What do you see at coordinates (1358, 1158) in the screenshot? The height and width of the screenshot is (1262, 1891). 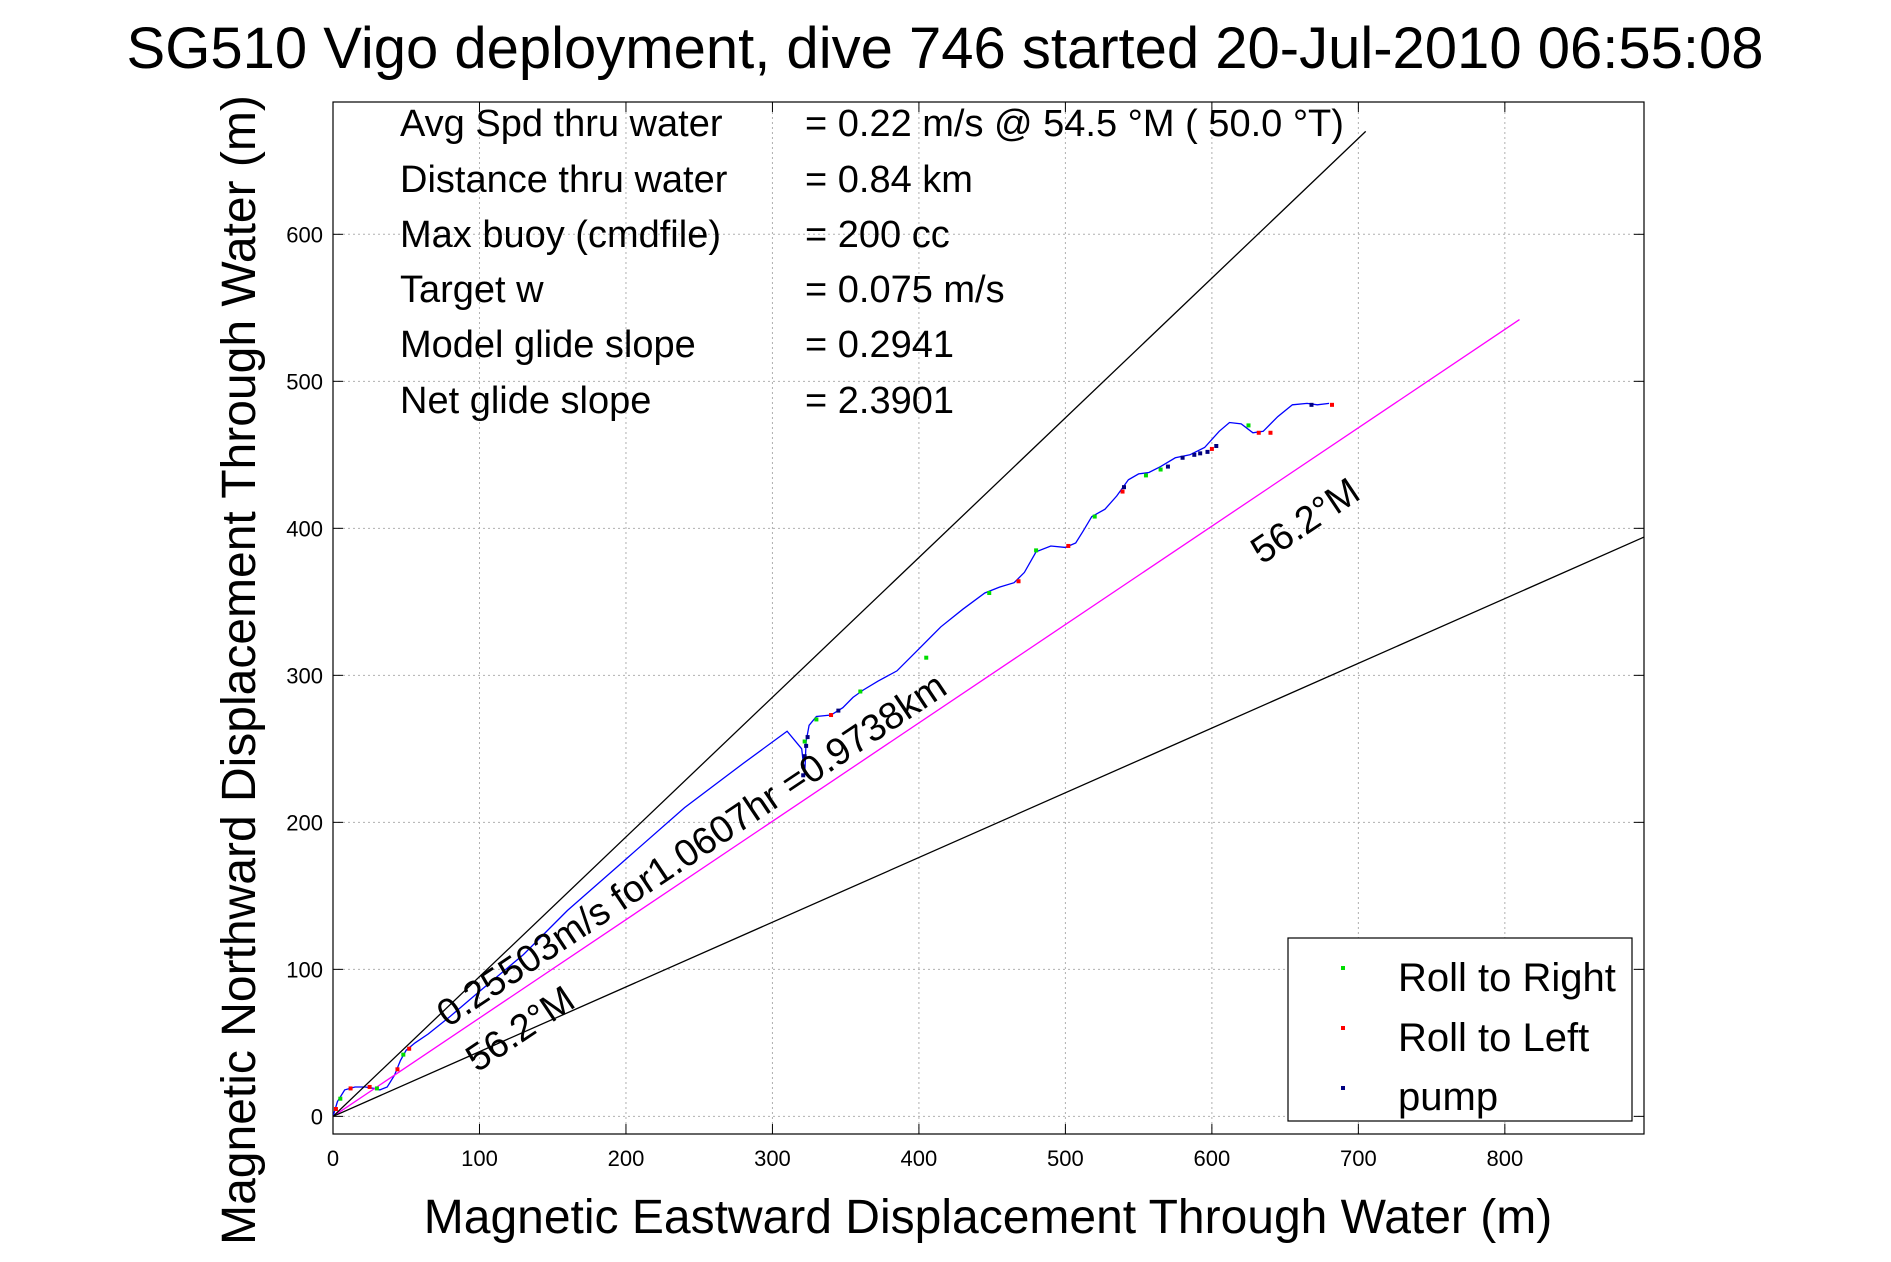 I see `x-tick-label: 700` at bounding box center [1358, 1158].